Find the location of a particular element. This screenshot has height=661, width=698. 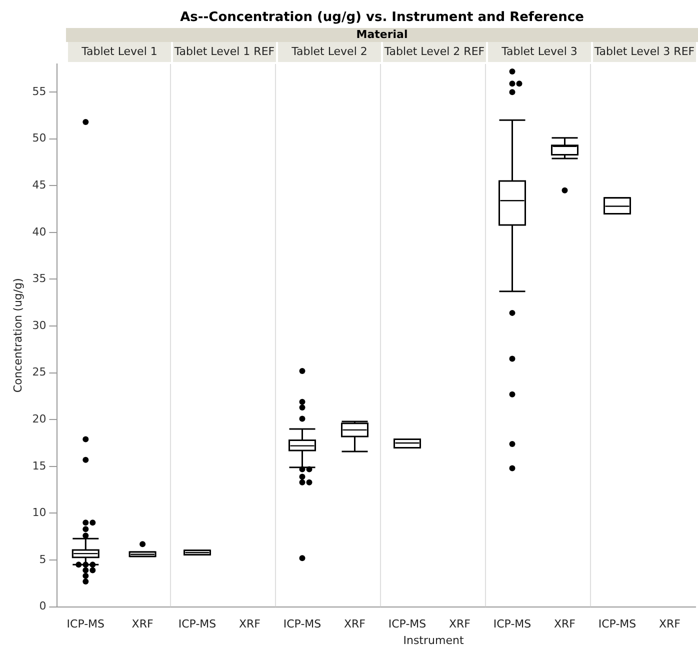

y-tick-label: 0 is located at coordinates (42, 606).